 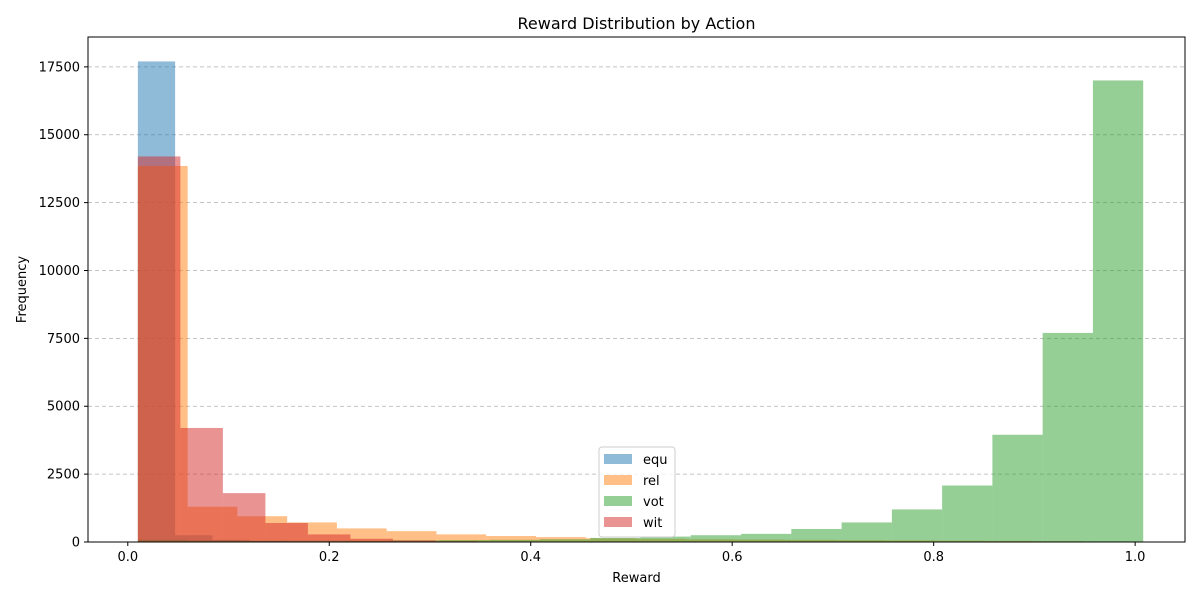 What do you see at coordinates (63, 339) in the screenshot?
I see `y-tick-label: 7500` at bounding box center [63, 339].